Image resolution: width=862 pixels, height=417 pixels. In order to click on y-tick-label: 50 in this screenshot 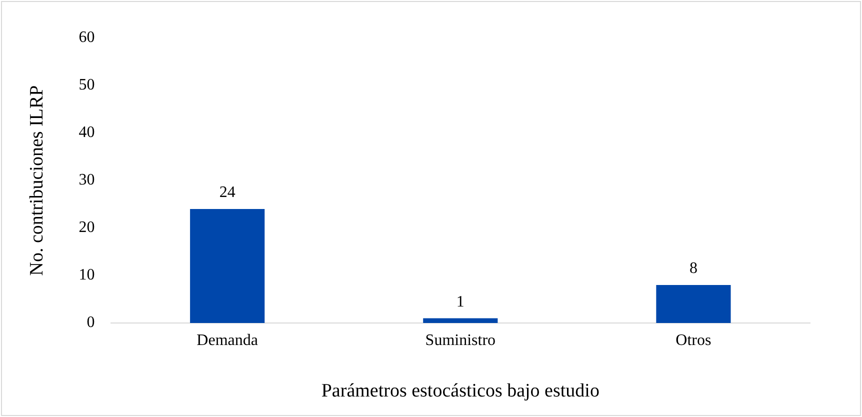, I will do `click(86, 85)`.